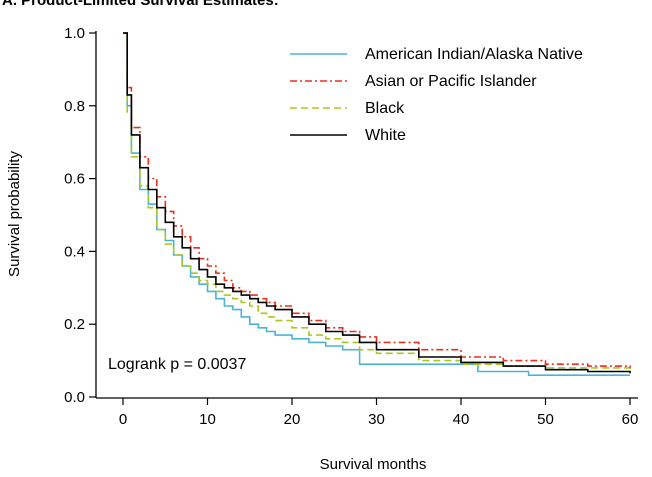  Describe the element at coordinates (630, 419) in the screenshot. I see `x-tick-label: 60` at that location.